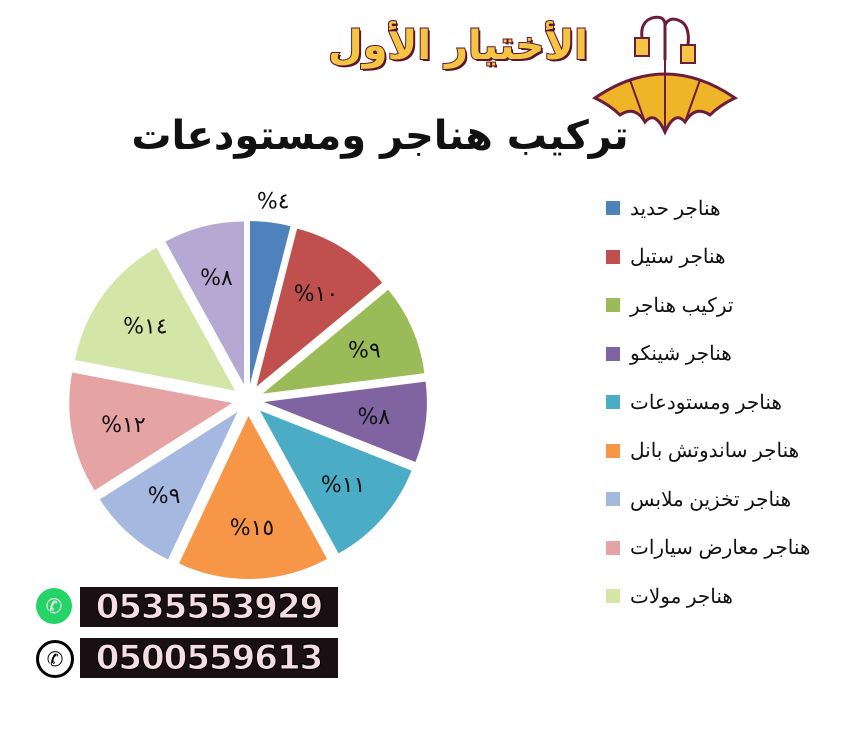 Image resolution: width=866 pixels, height=733 pixels. What do you see at coordinates (706, 402) in the screenshot?
I see `legend-label: هناجر ومستودعات` at bounding box center [706, 402].